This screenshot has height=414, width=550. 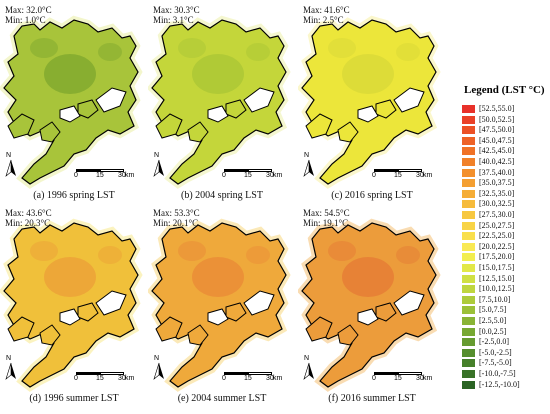 I want to click on legend-item: [27.5,30.0], so click(x=506, y=215).